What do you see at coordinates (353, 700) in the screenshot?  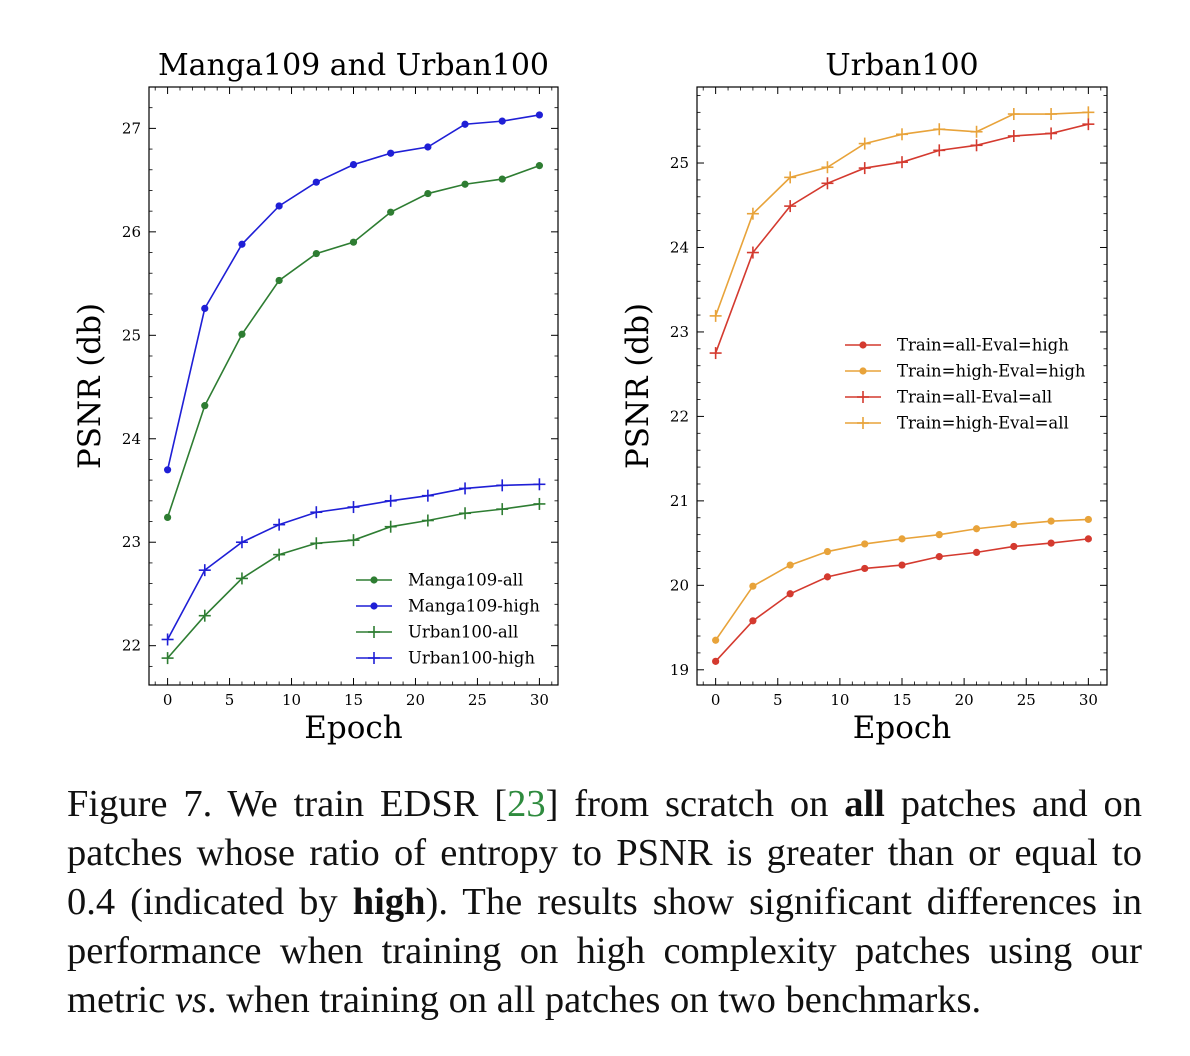 I see `x-tick-label: 15` at bounding box center [353, 700].